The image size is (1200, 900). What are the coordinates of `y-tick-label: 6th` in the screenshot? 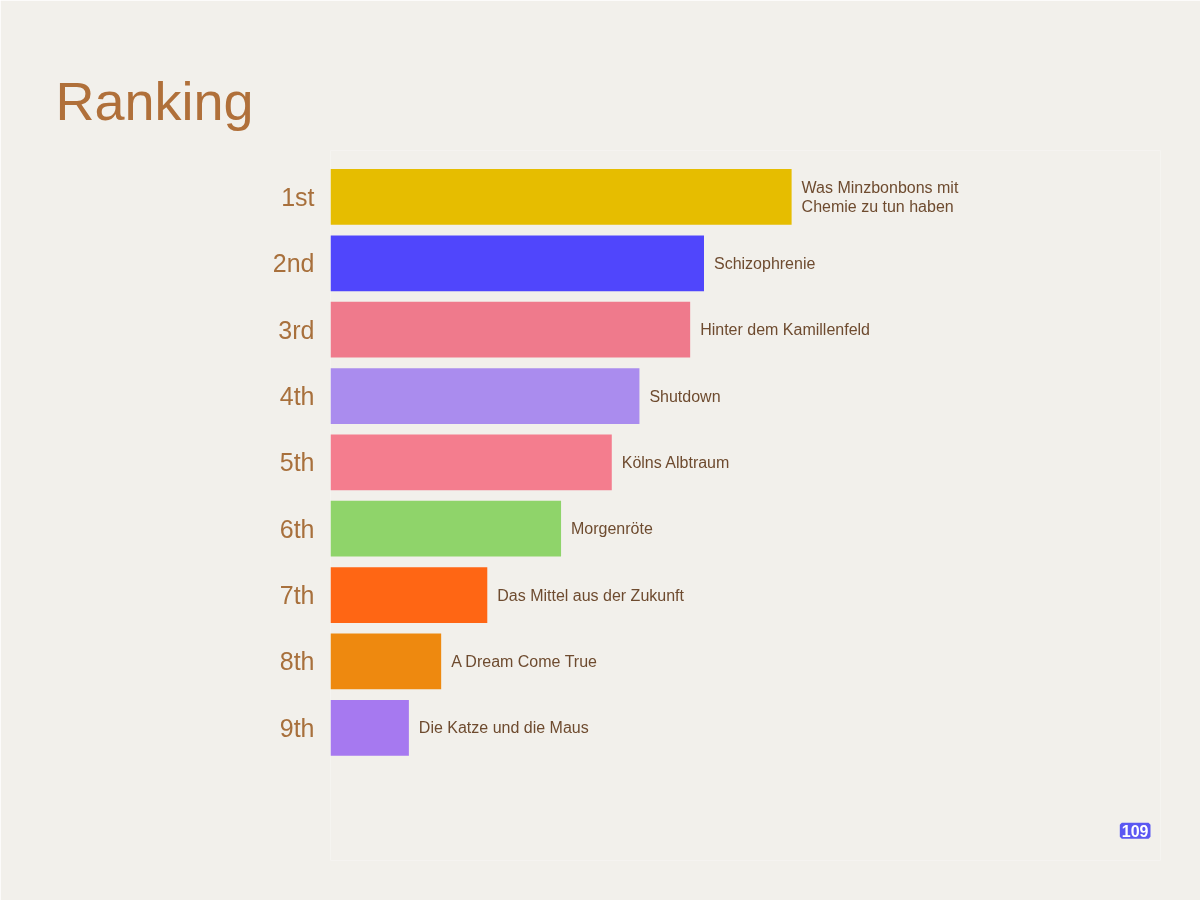 It's located at (297, 528).